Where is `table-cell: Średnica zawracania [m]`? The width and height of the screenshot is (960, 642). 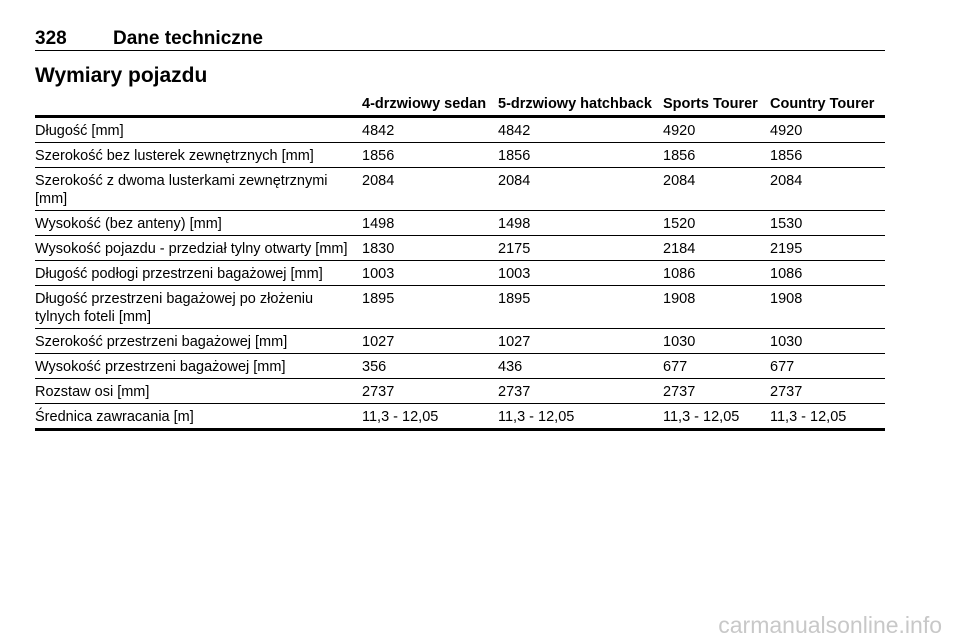
table-cell: Średnica zawracania [m] is located at coordinates (198, 417).